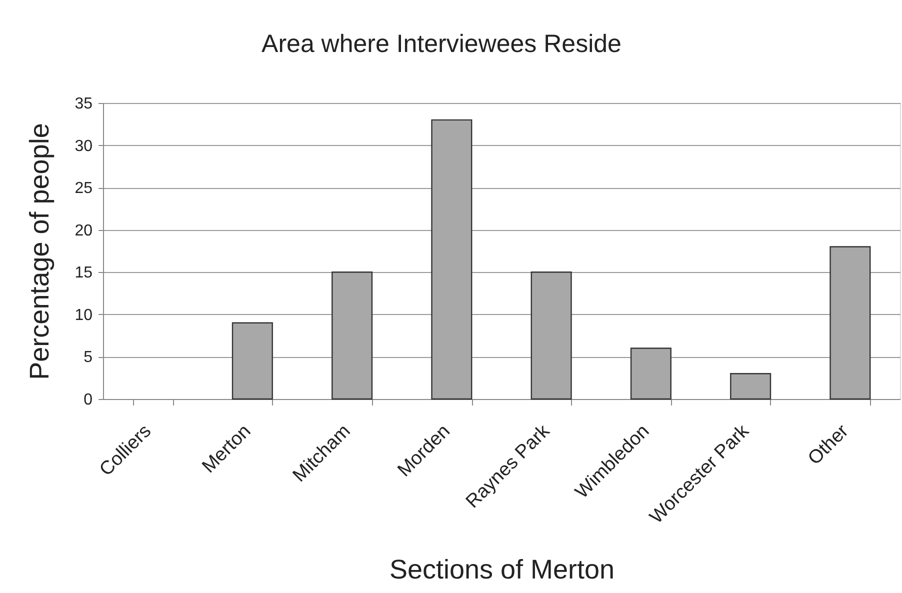 This screenshot has width=902, height=593. What do you see at coordinates (83, 231) in the screenshot?
I see `y-tick-label: 20` at bounding box center [83, 231].